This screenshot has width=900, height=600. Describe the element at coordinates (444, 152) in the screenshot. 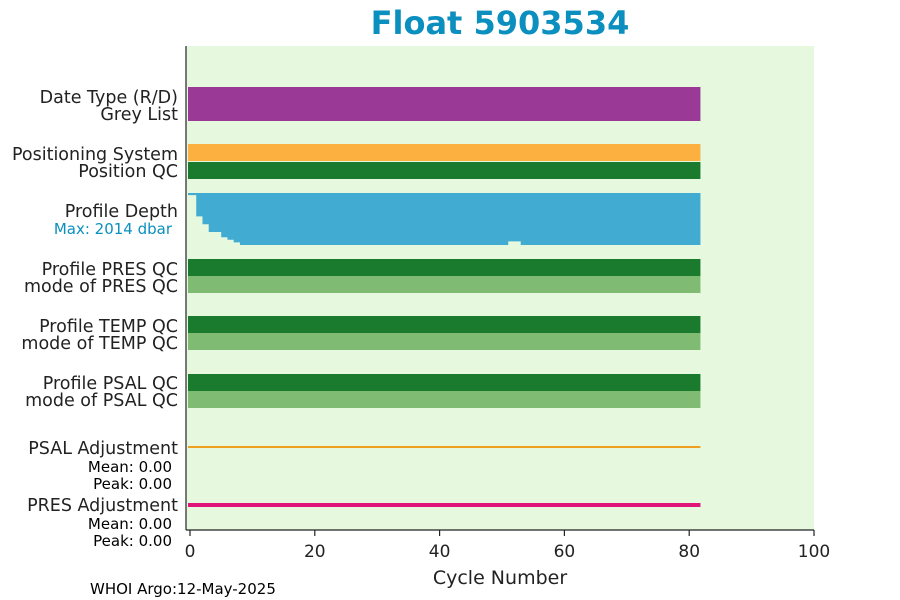

I see `bar-positioning-system` at that location.